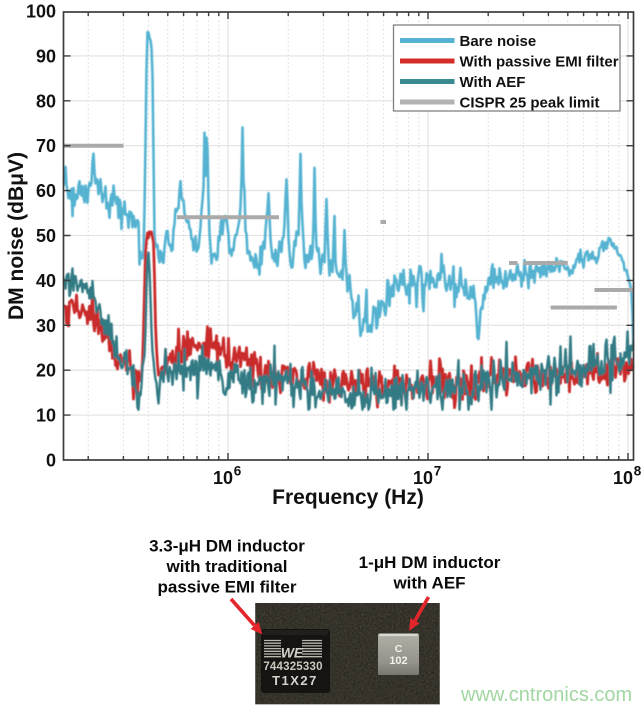 This screenshot has width=644, height=714. Describe the element at coordinates (227, 566) in the screenshot. I see `svg-text: with traditional` at that location.